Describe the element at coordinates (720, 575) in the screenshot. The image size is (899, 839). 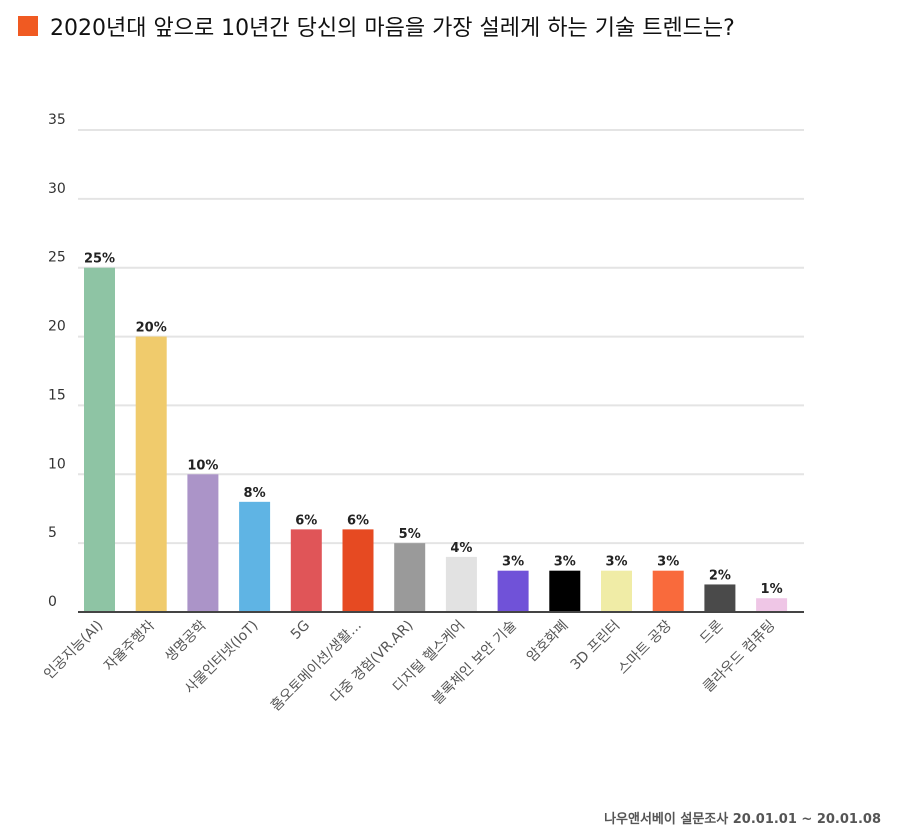
I see `data-label: 2%` at that location.